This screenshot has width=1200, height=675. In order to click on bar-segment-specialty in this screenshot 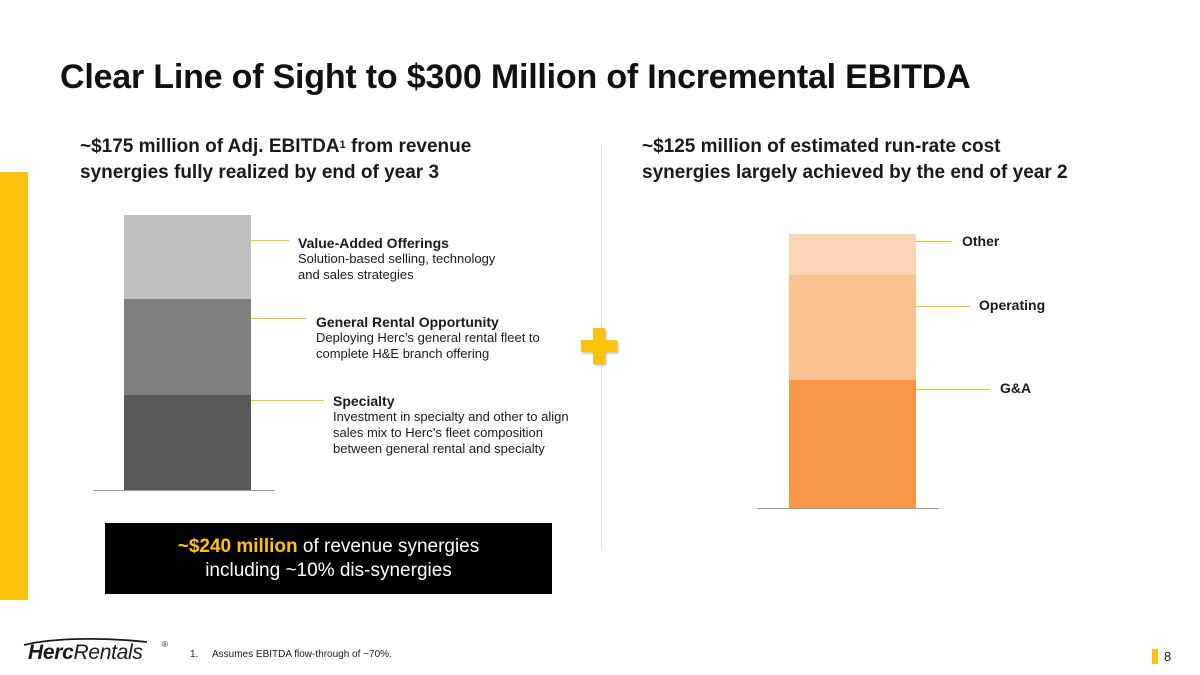, I will do `click(187, 442)`.